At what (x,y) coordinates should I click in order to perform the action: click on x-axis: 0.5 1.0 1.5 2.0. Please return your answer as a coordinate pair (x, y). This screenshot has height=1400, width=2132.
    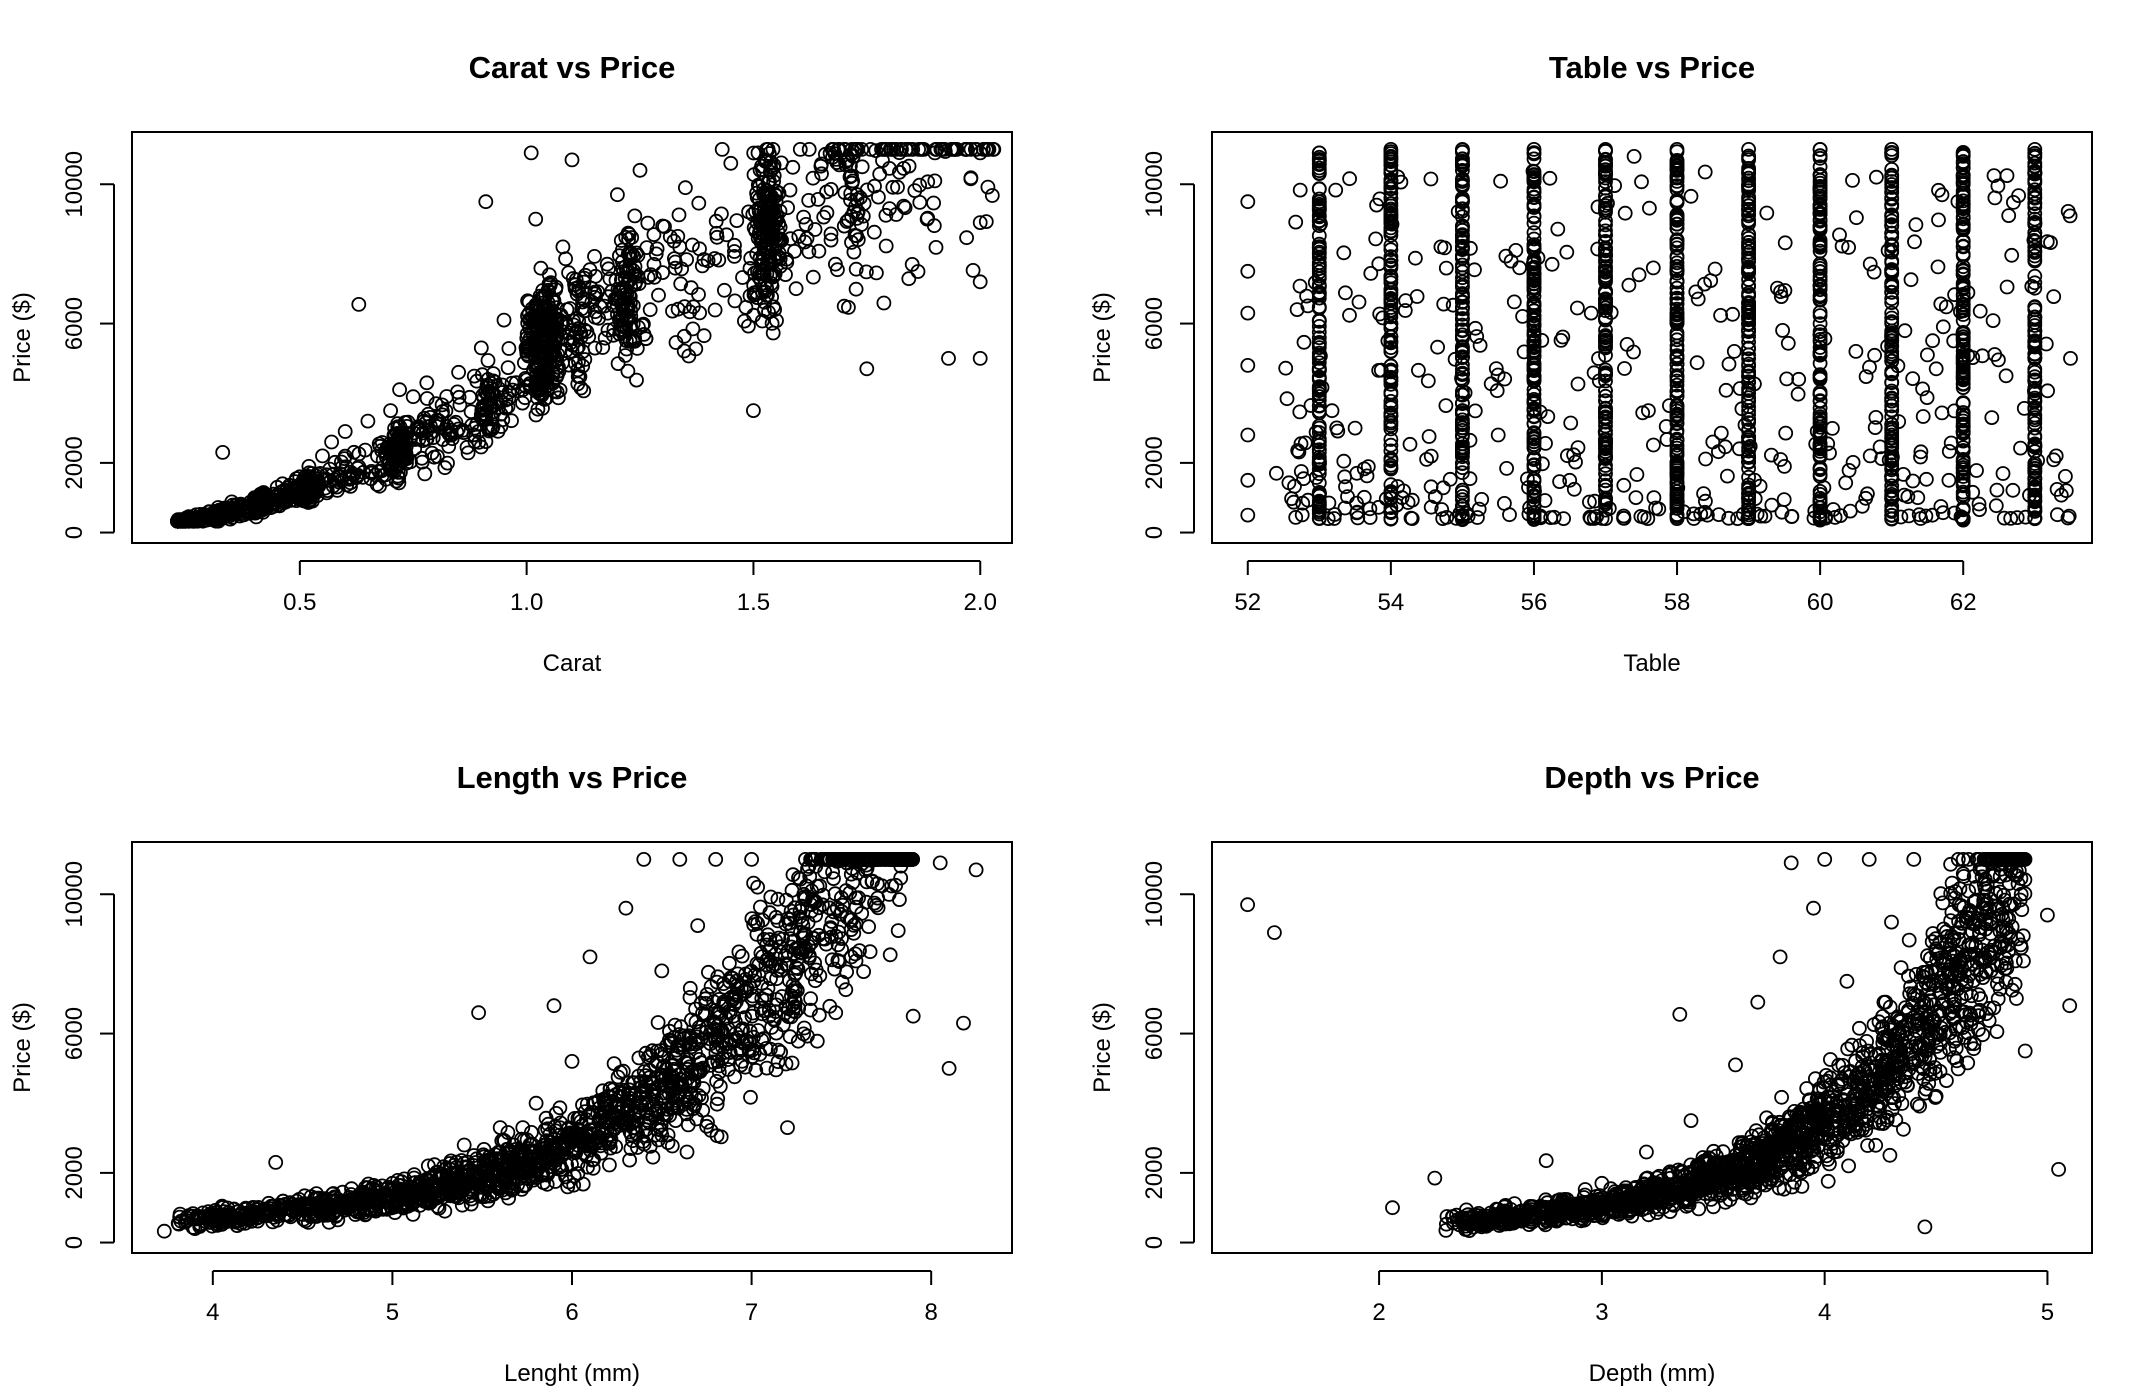
    Looking at the image, I should click on (640, 588).